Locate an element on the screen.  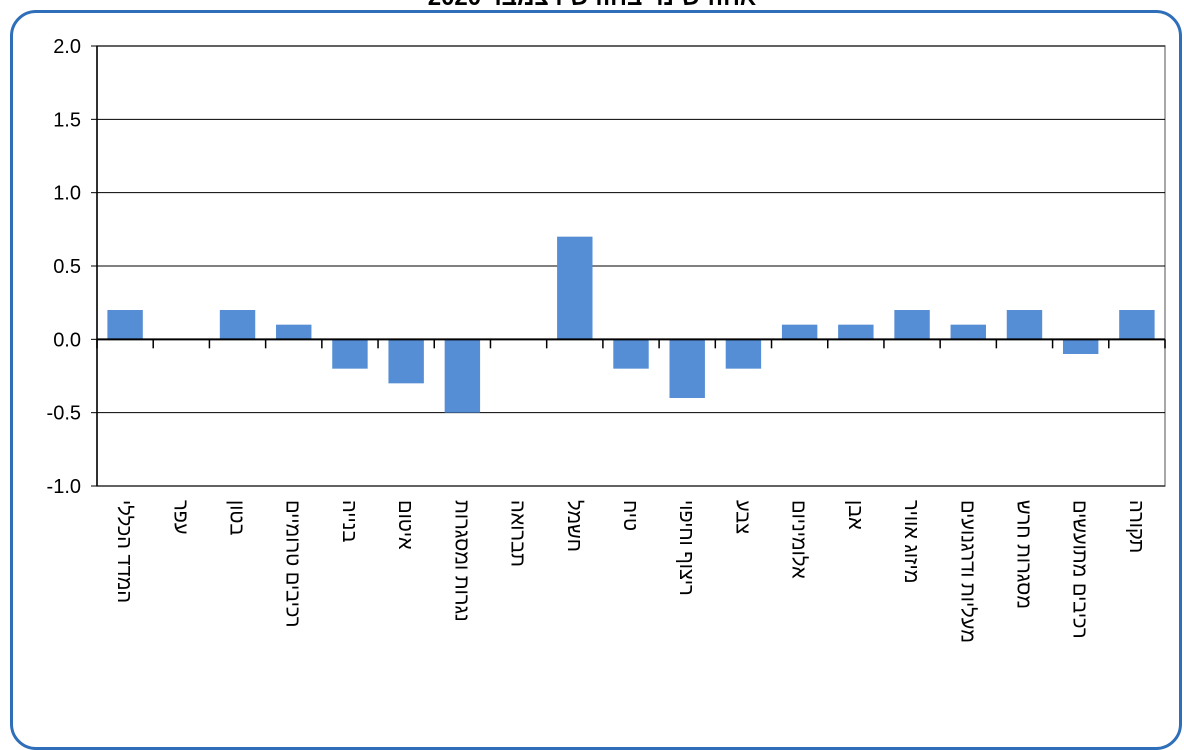
category-label: ריצוף וחיפוי is located at coordinates (686, 548).